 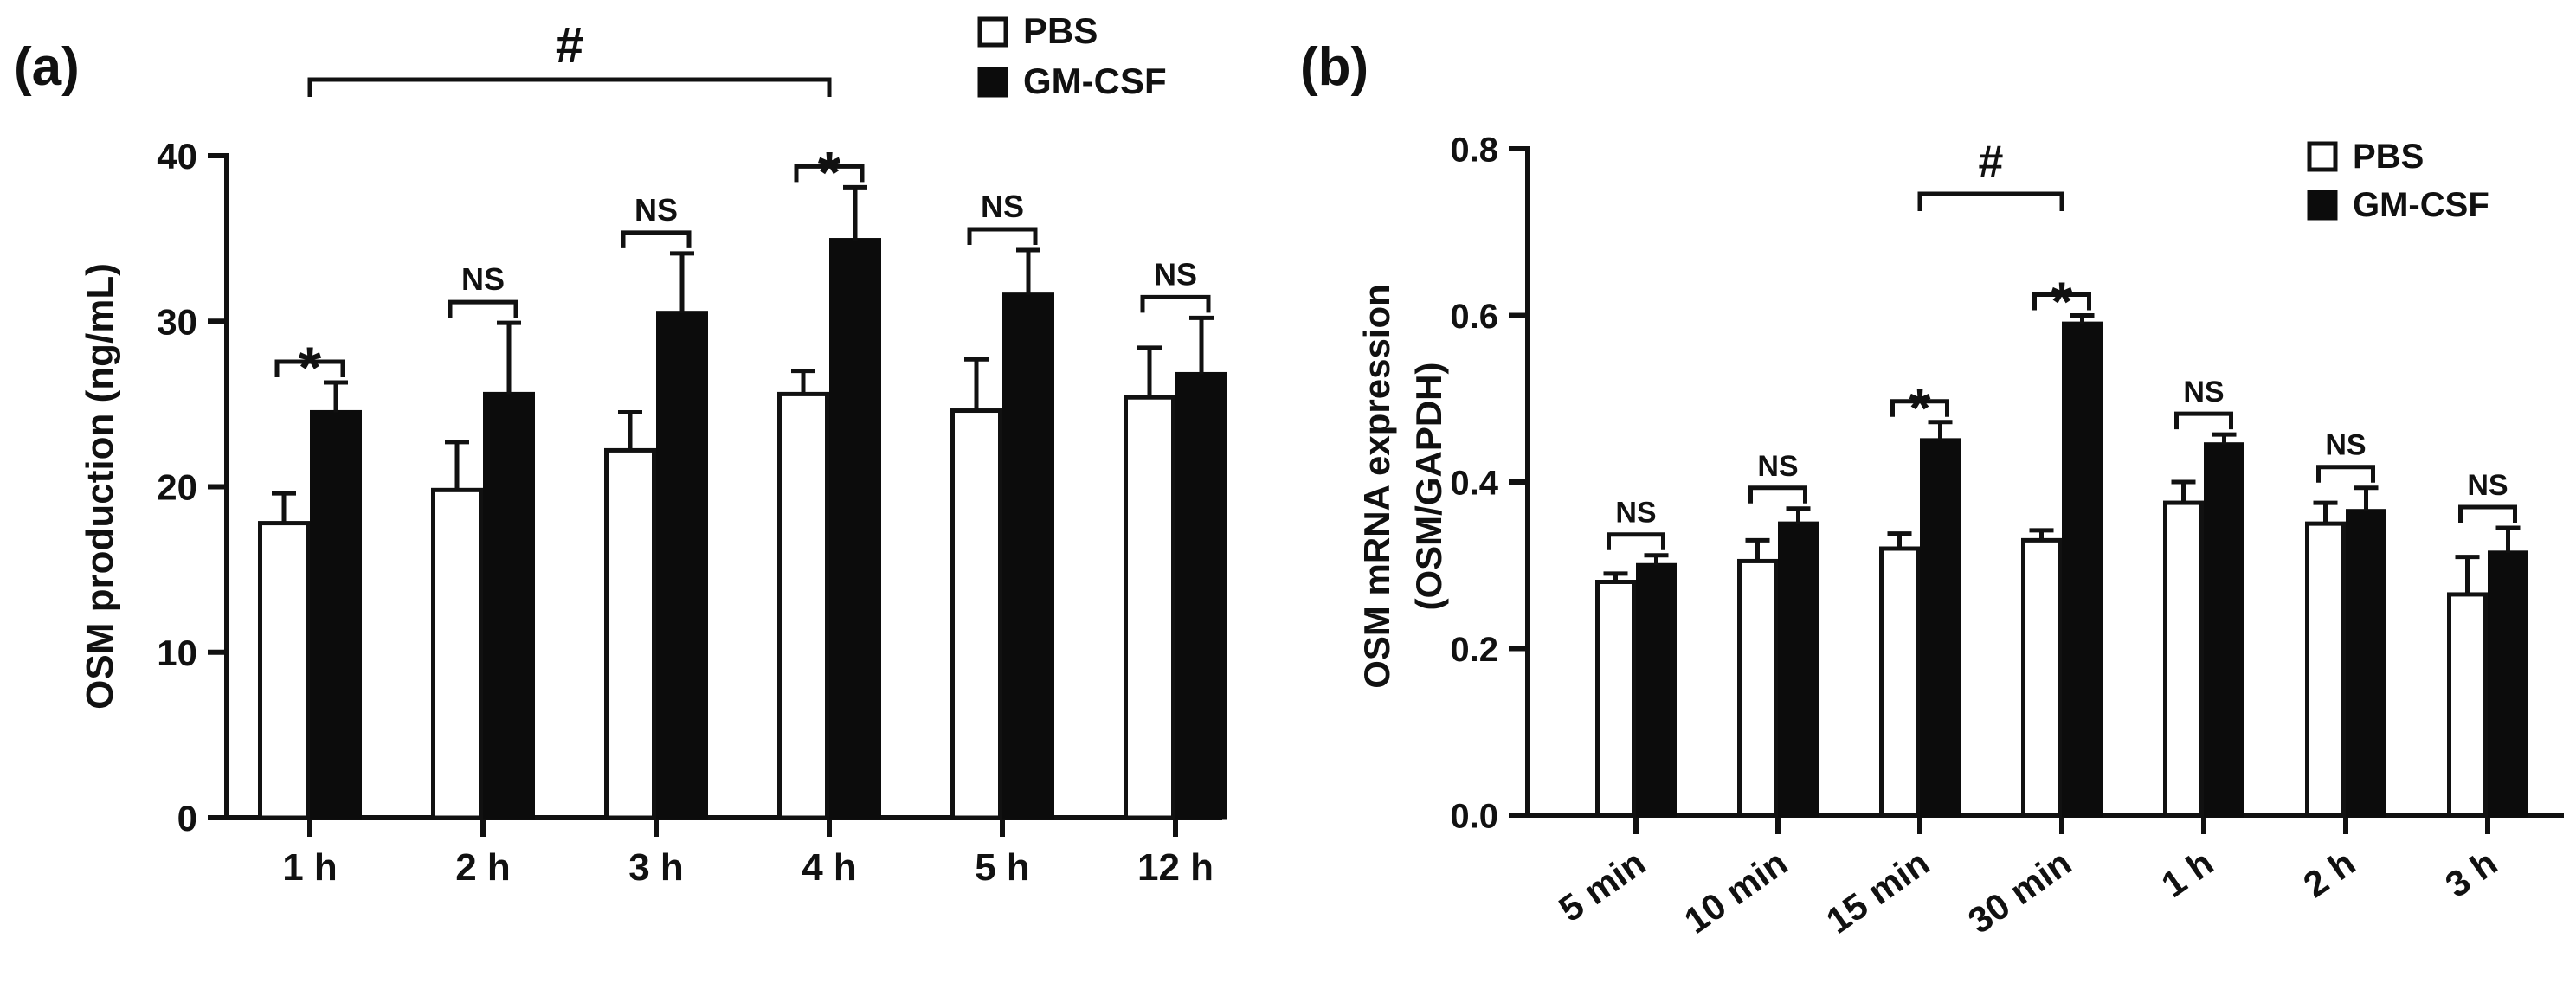 I want to click on y-tick-label: 20, so click(x=177, y=487).